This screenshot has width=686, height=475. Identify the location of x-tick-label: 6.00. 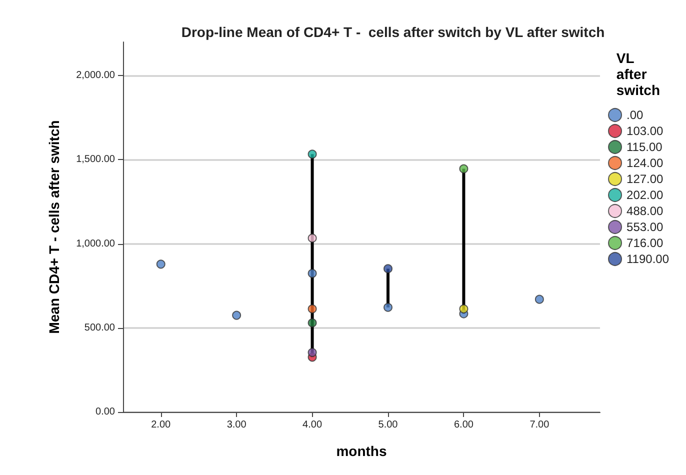
(464, 425).